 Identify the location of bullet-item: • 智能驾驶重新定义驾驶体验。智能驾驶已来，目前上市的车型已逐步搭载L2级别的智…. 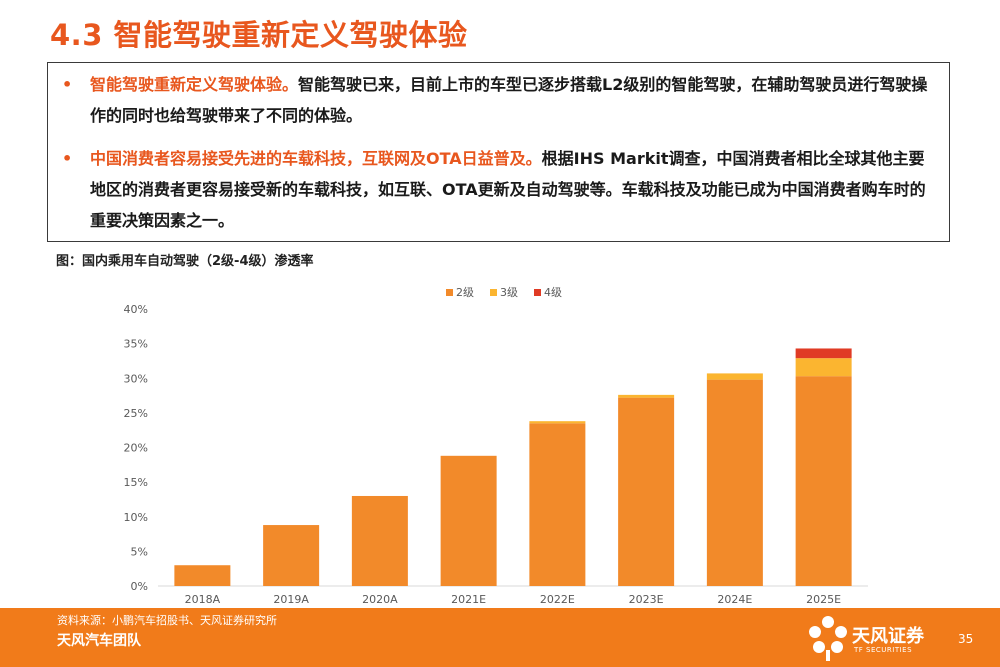
(500, 100).